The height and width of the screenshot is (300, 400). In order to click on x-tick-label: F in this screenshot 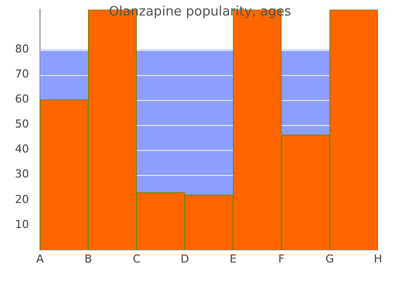, I will do `click(281, 259)`.